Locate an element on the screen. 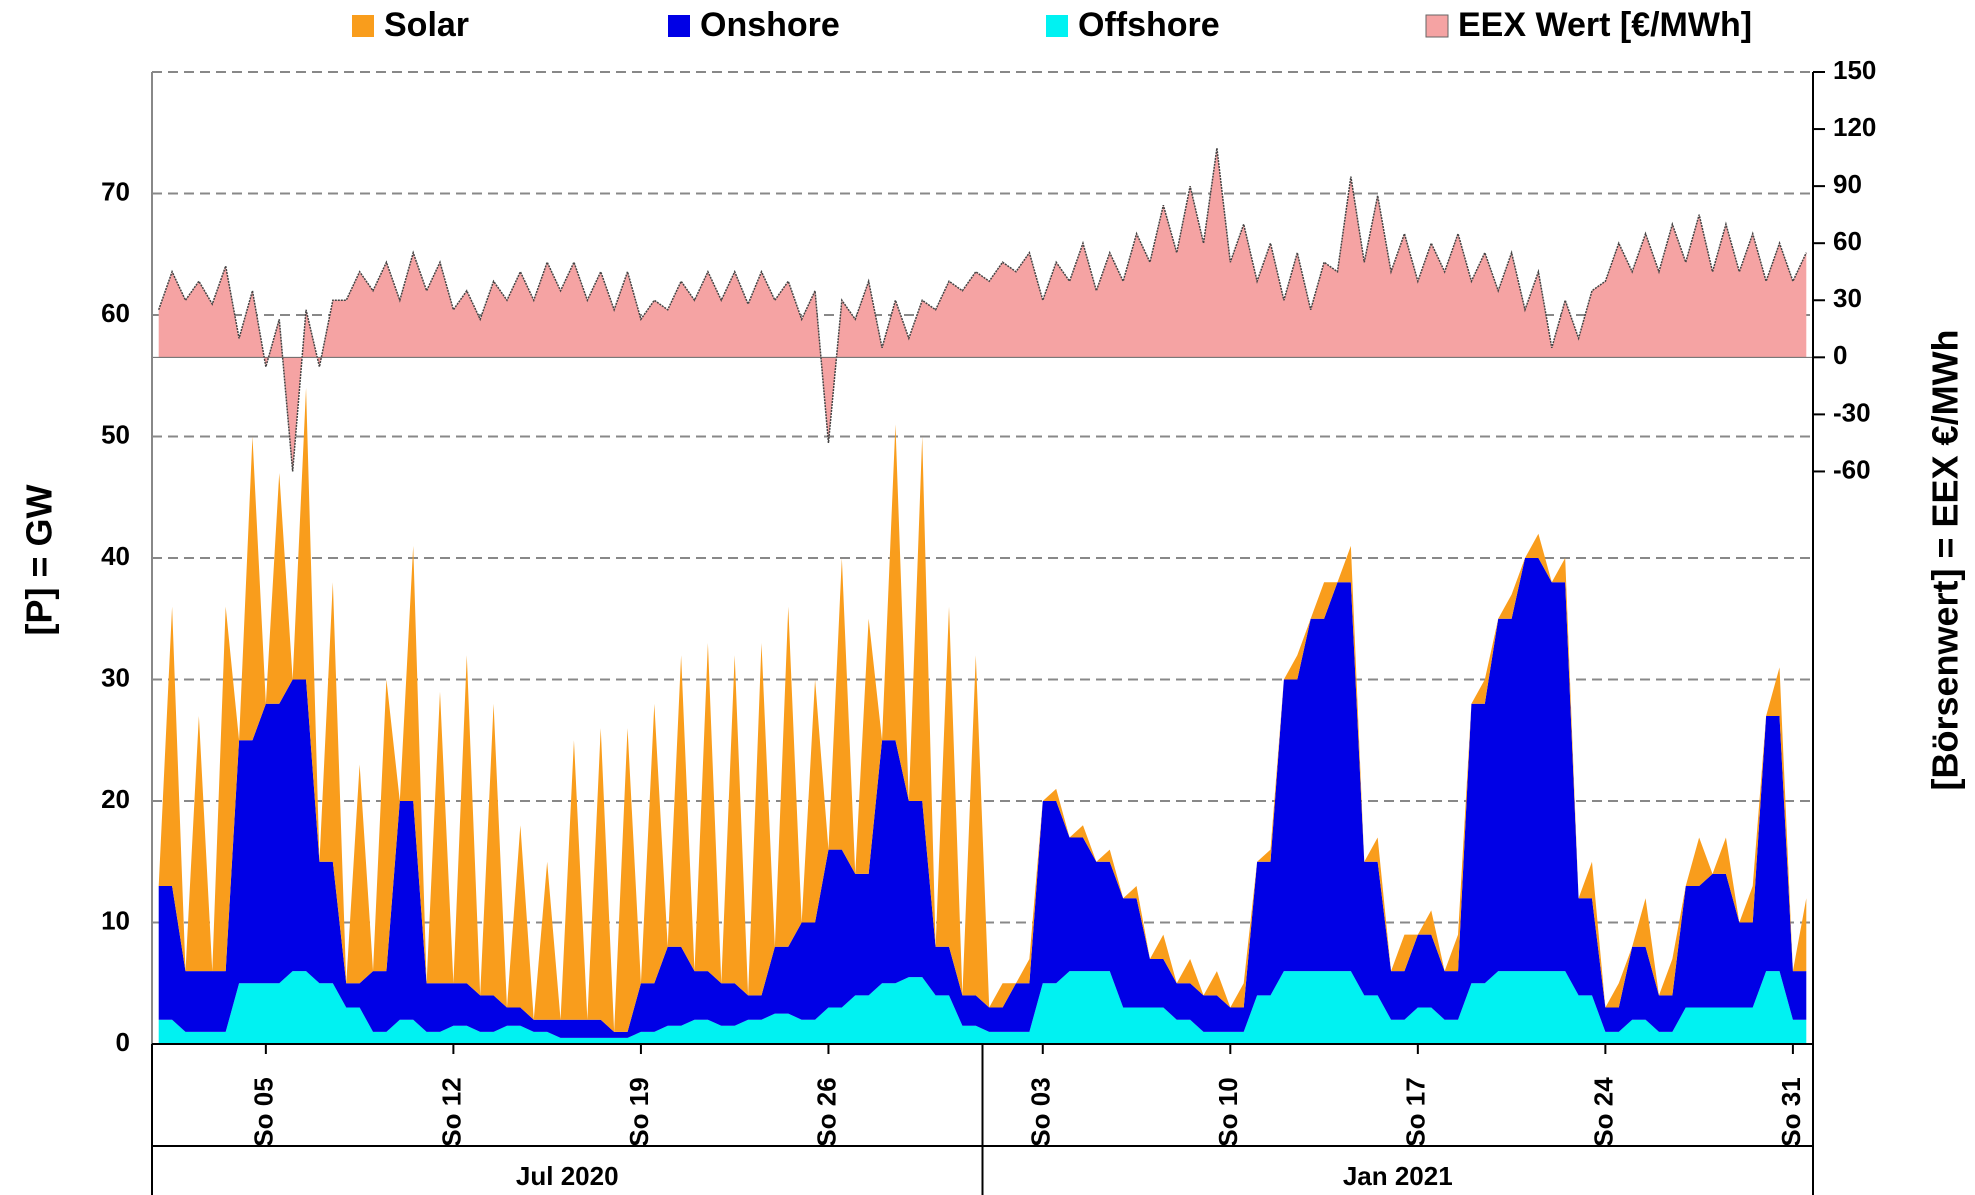  y2-tick-label: 0 is located at coordinates (1840, 355).